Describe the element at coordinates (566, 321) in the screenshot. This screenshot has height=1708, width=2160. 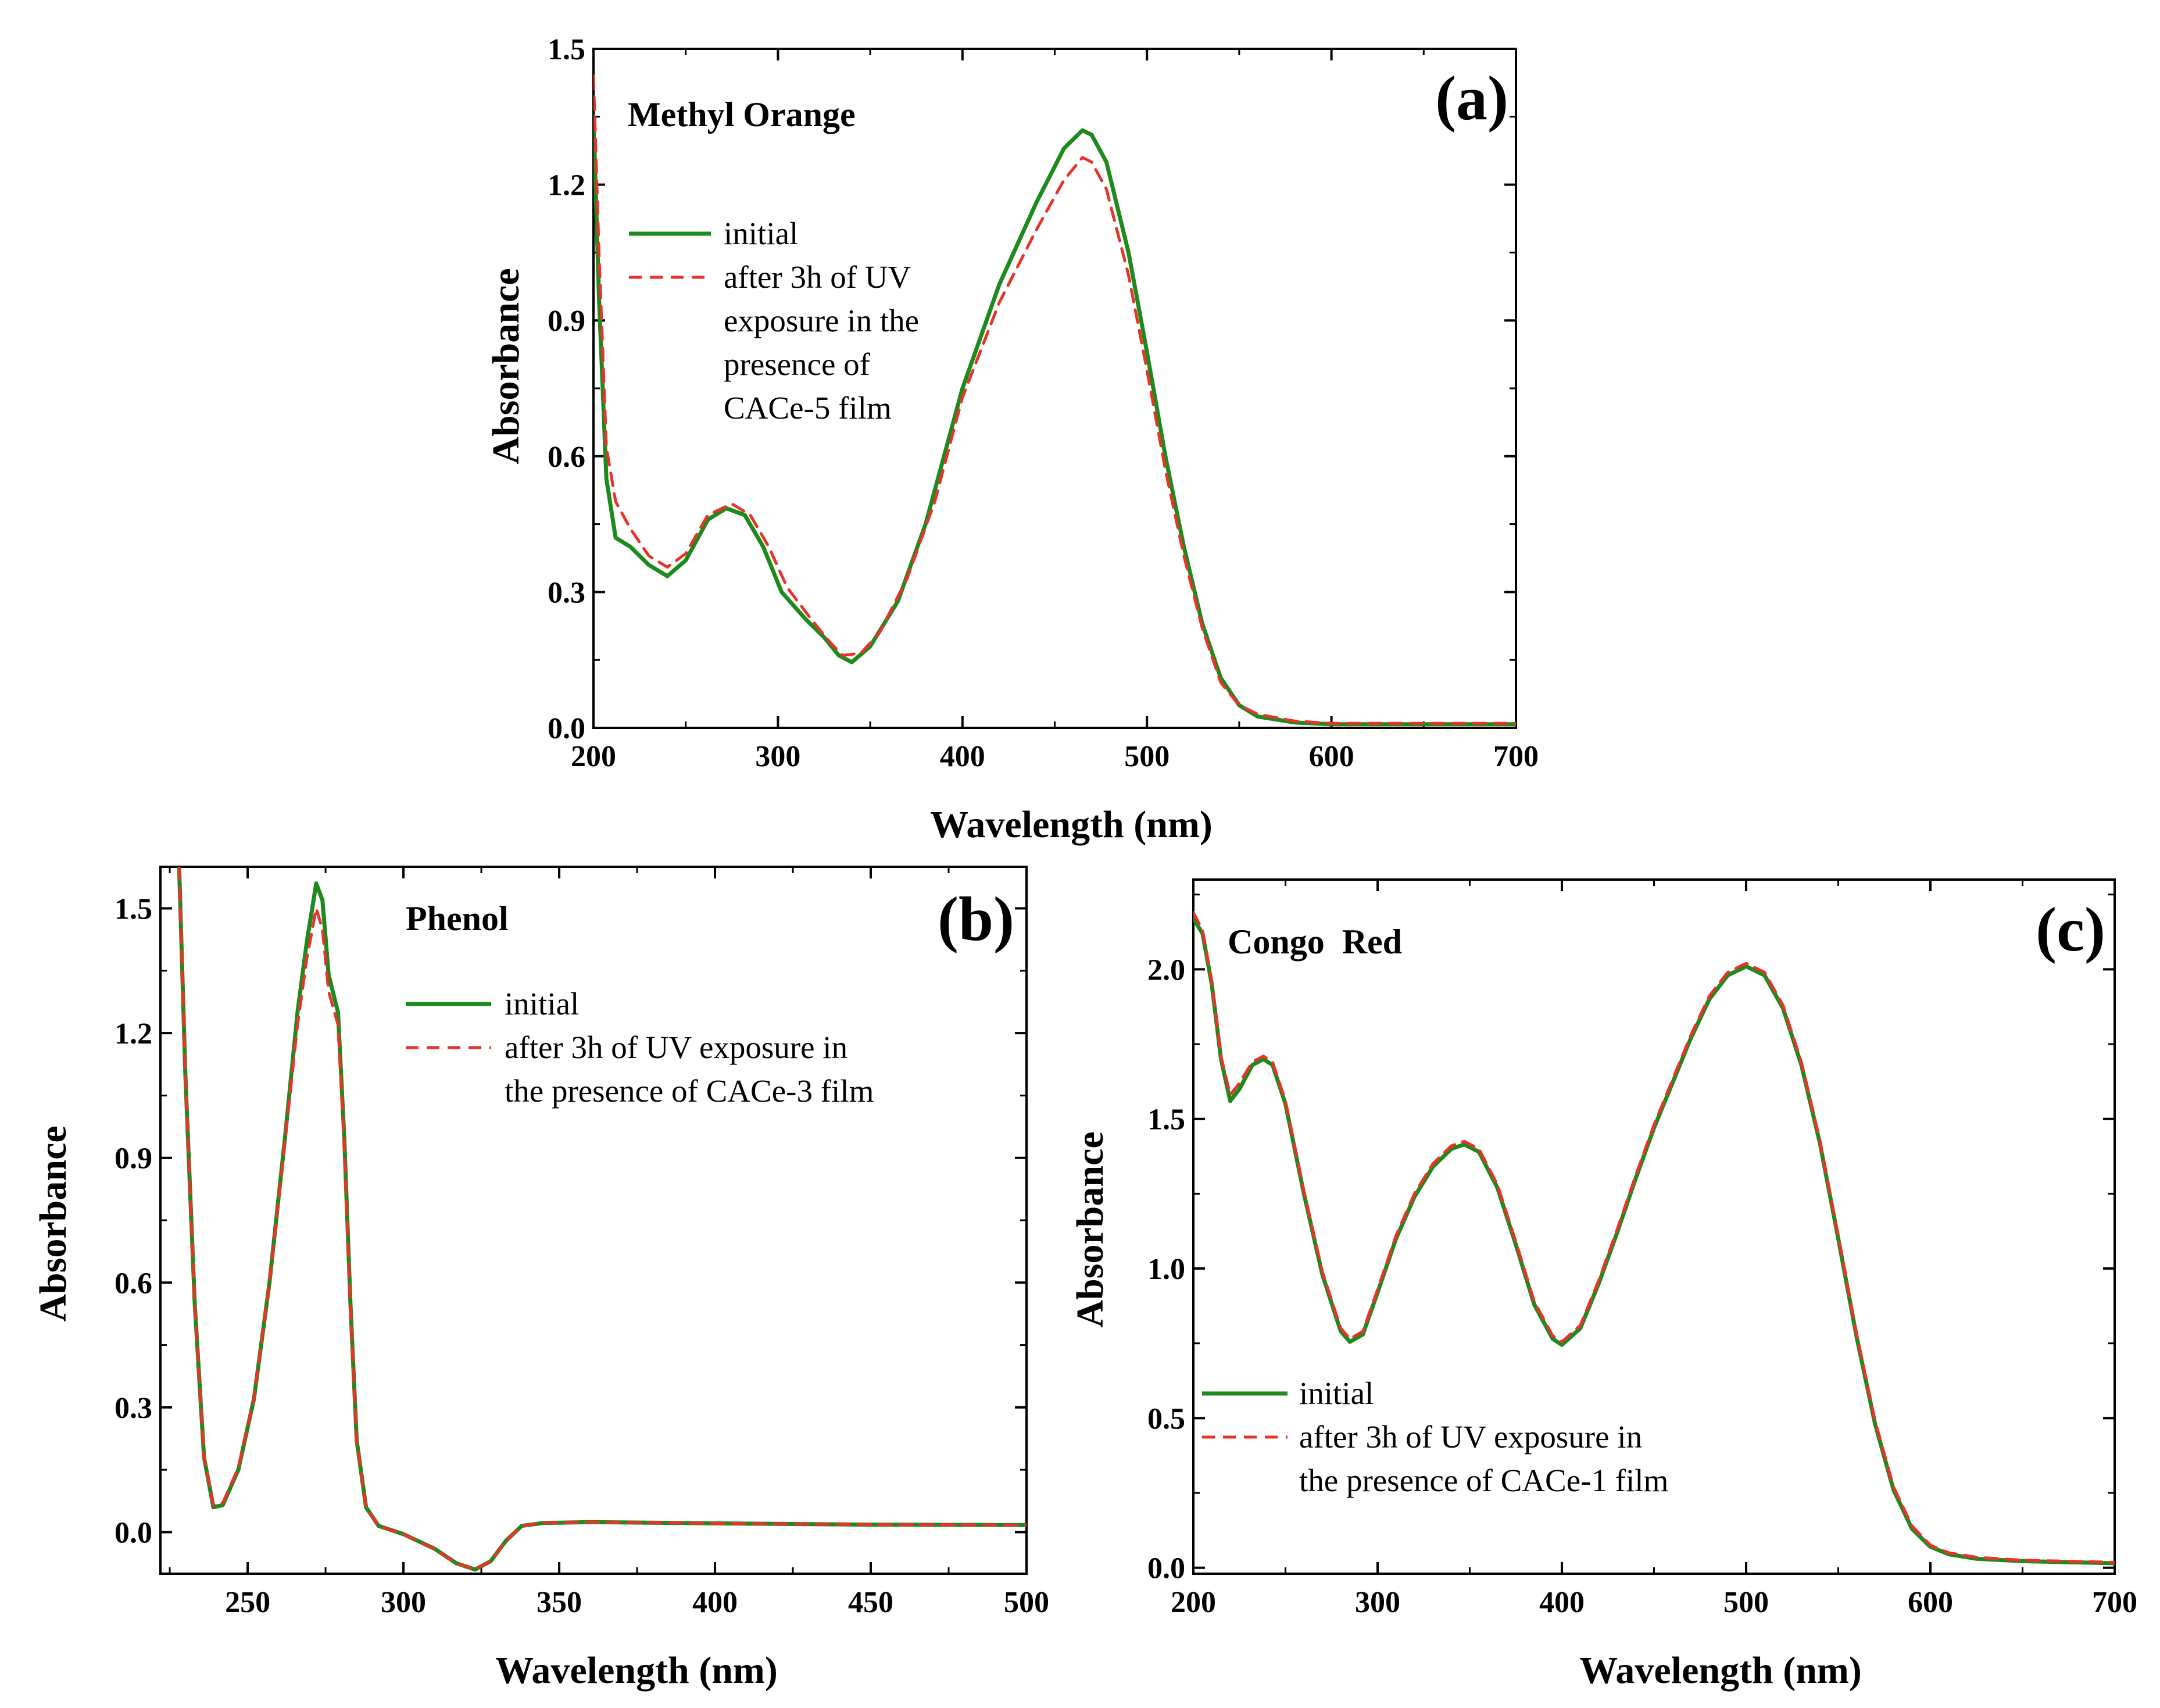
I see `y-tick-label-a-3: 0.9` at that location.